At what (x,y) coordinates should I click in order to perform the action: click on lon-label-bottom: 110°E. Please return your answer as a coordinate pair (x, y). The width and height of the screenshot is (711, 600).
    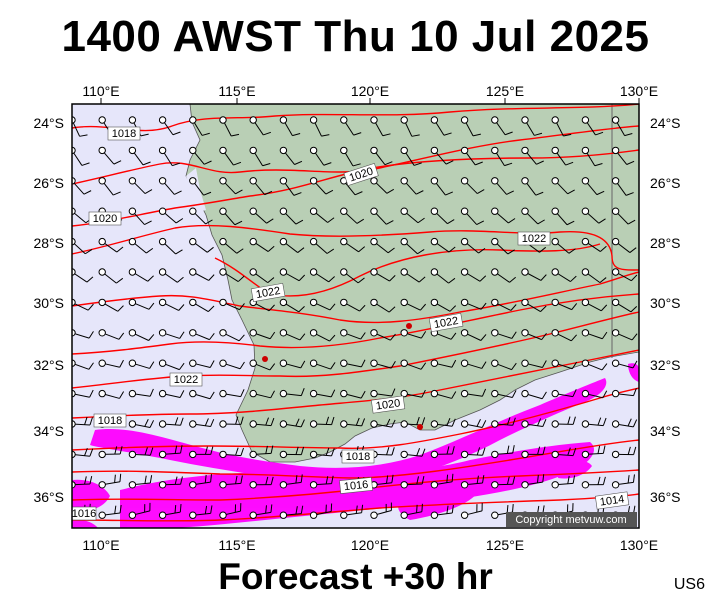
    Looking at the image, I should click on (100, 545).